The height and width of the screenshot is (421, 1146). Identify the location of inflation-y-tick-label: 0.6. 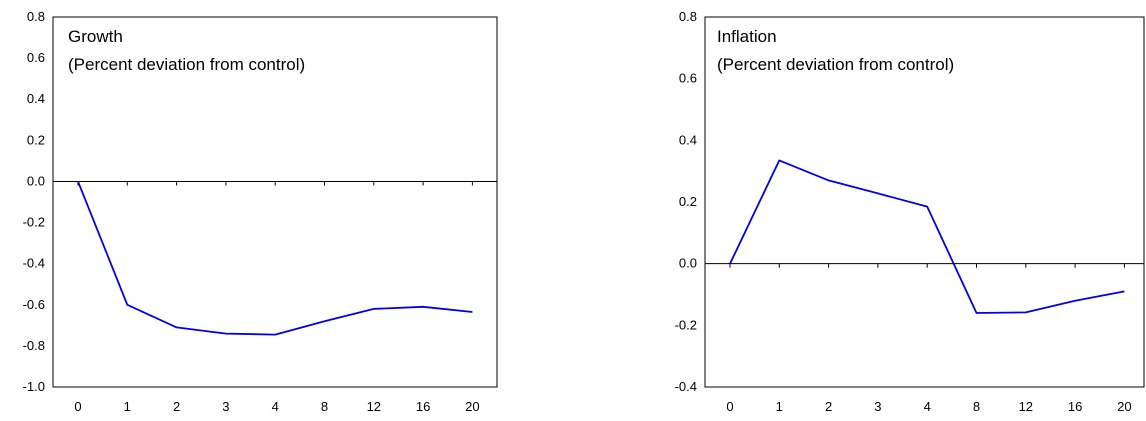
(688, 78).